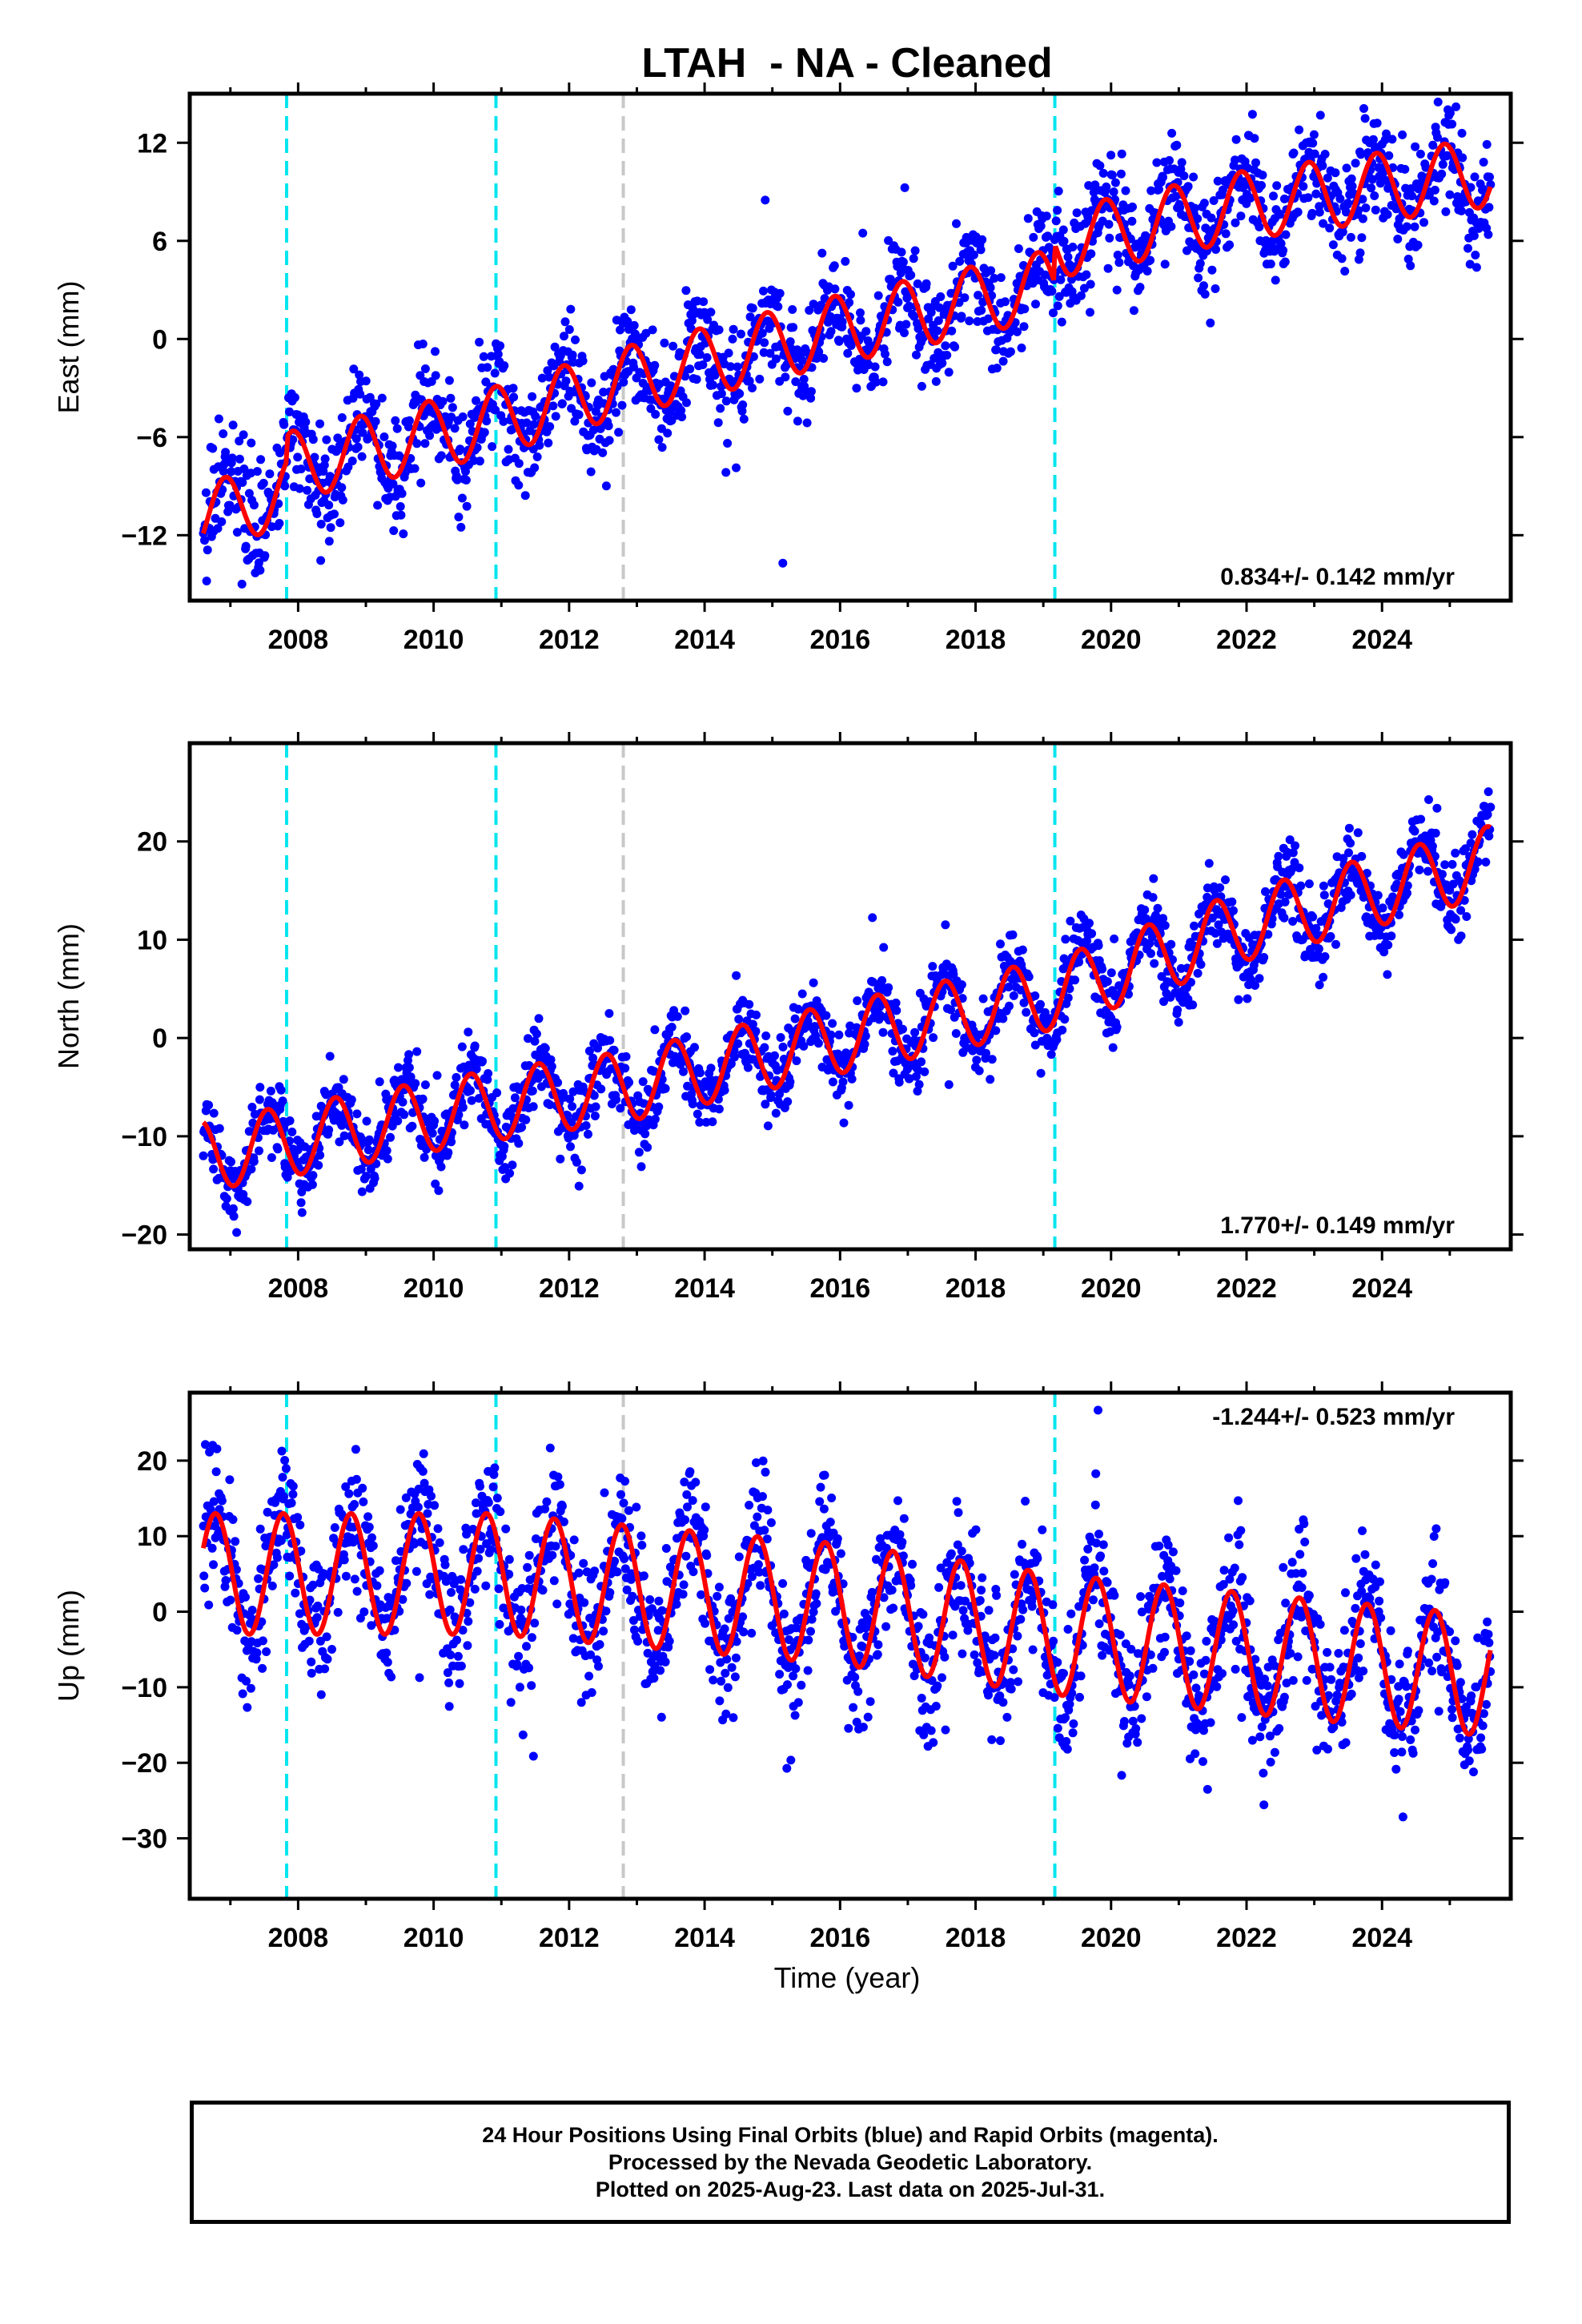 This screenshot has width=1582, height=2324. What do you see at coordinates (1337, 1225) in the screenshot?
I see `north-rate-annotation: 1.770+/- 0.149 mm/yr` at bounding box center [1337, 1225].